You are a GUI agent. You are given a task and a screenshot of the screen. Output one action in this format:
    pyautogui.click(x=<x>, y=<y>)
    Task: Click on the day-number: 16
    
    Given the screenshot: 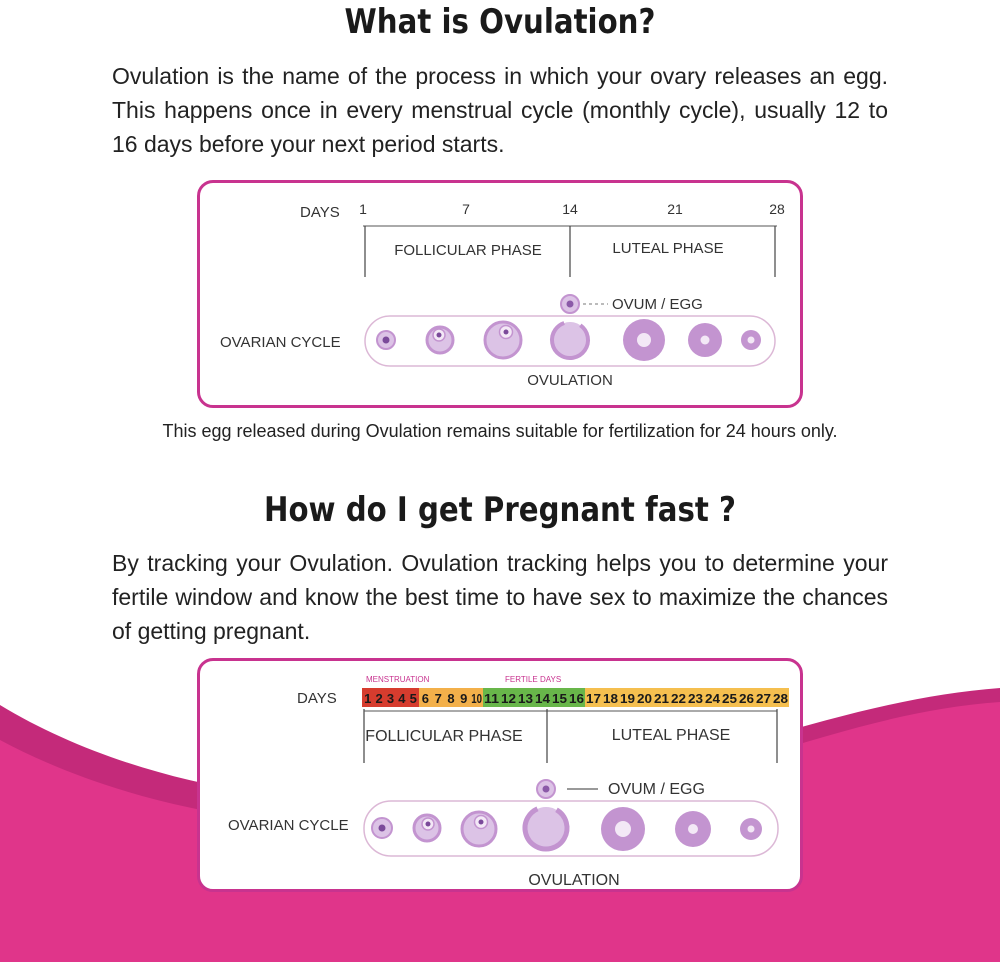 What is the action you would take?
    pyautogui.click(x=576, y=699)
    